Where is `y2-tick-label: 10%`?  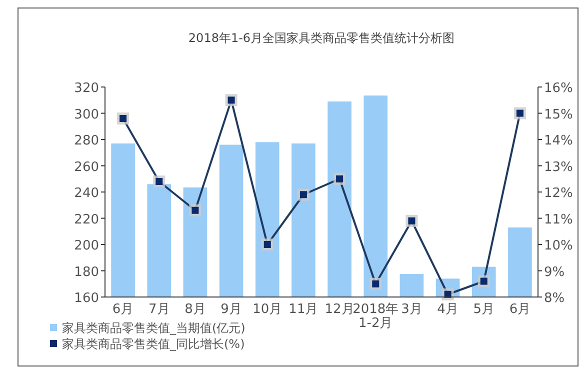 y2-tick-label: 10% is located at coordinates (558, 246).